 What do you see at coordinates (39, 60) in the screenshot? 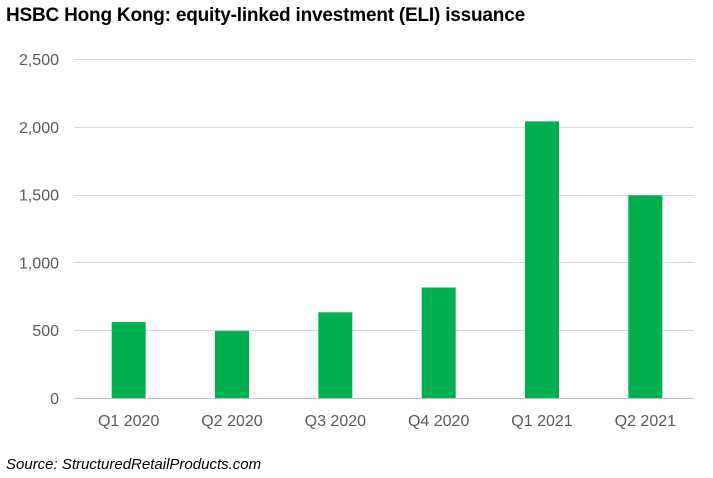
I see `y-tick-label: 2,500` at bounding box center [39, 60].